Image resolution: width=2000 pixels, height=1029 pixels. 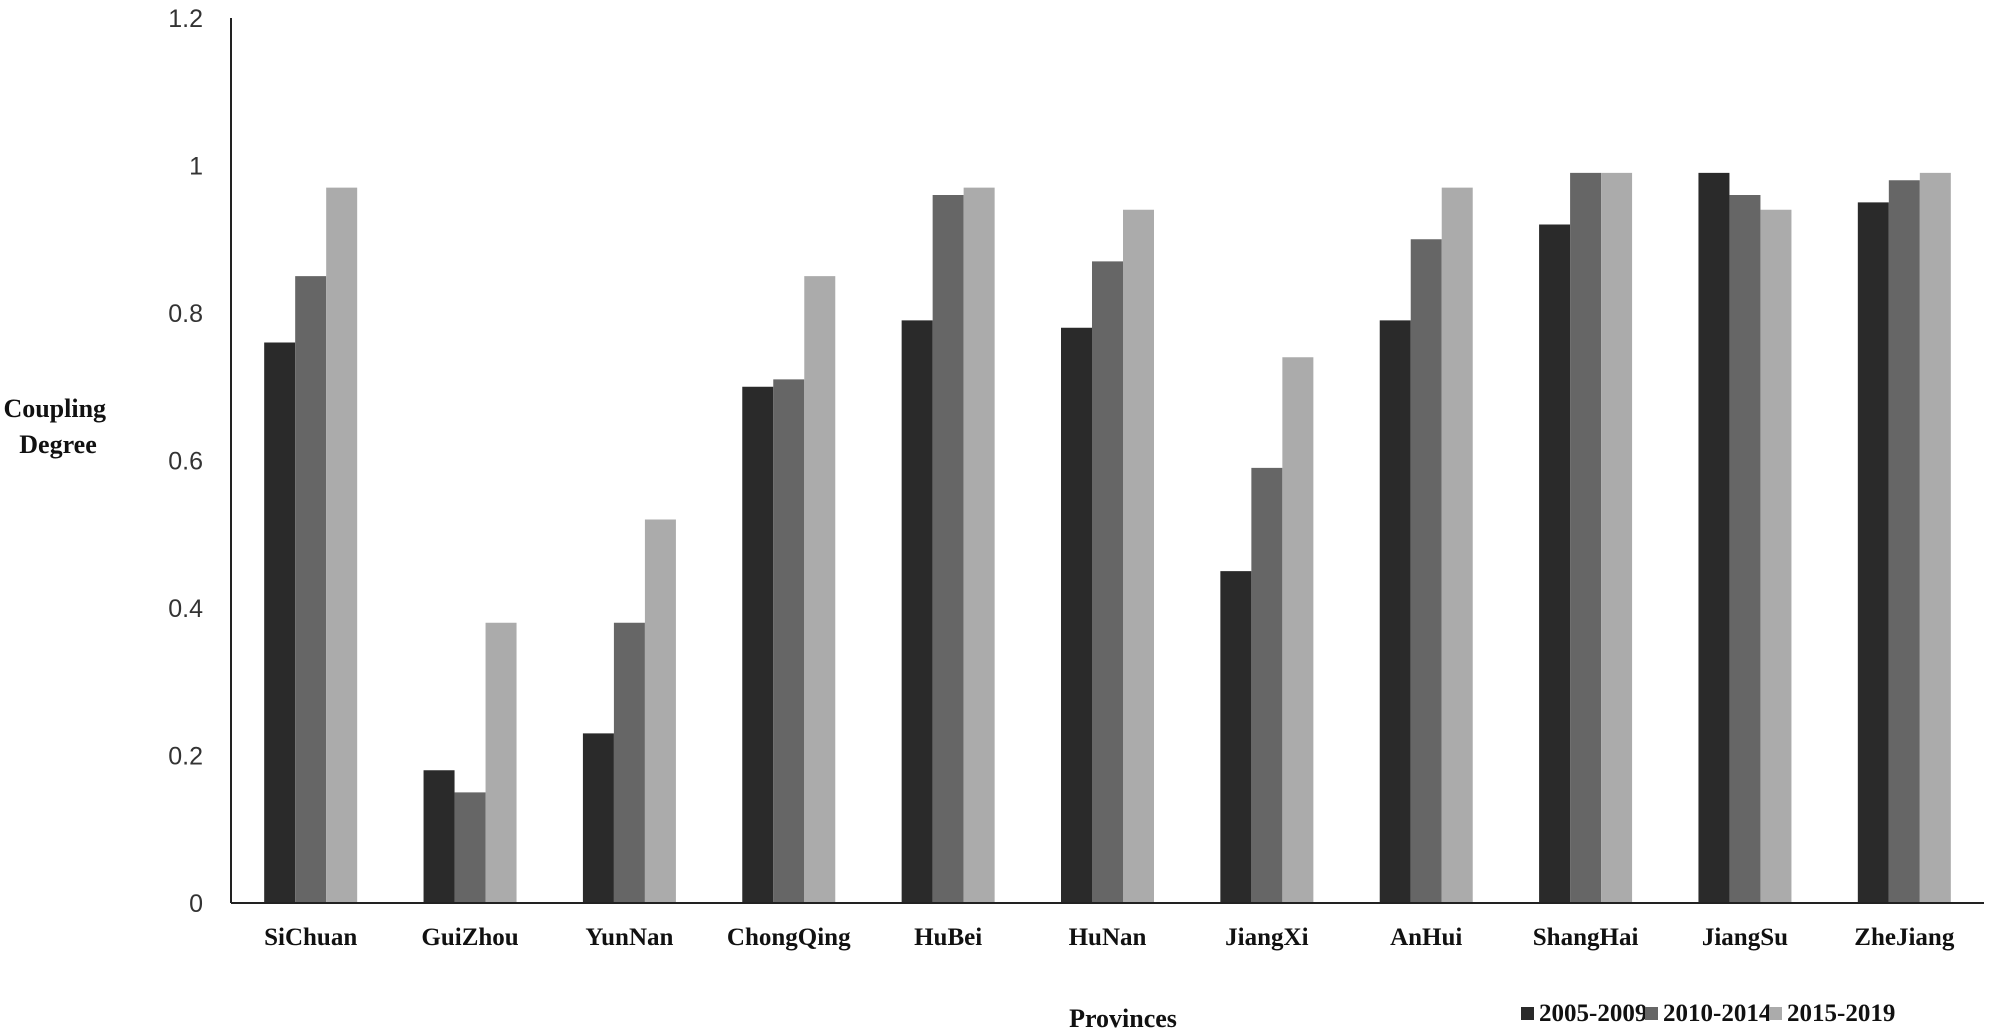 I want to click on x-category-label: ChongQing, so click(x=789, y=937).